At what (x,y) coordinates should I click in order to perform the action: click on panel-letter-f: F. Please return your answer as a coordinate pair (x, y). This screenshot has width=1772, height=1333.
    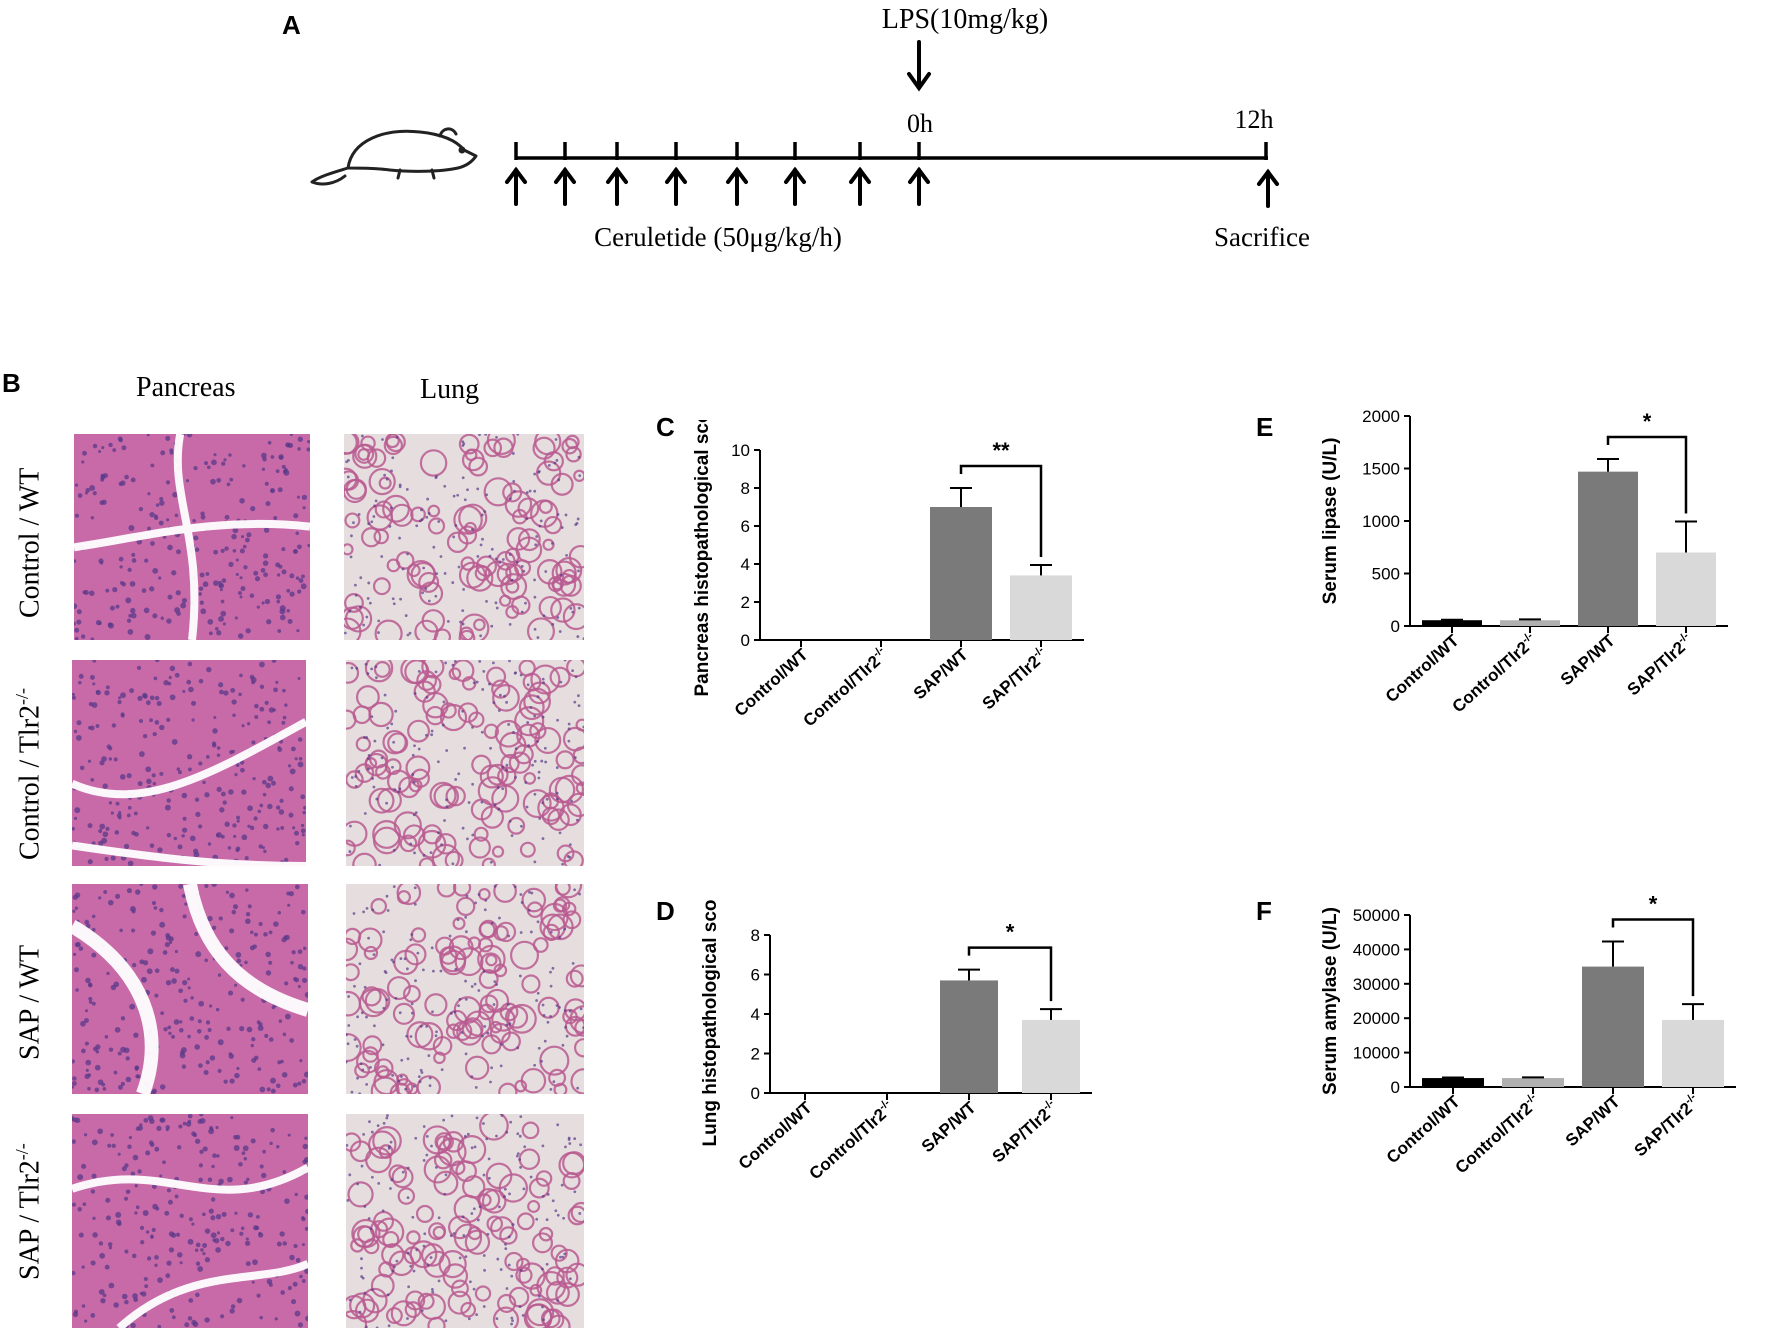
    Looking at the image, I should click on (1264, 911).